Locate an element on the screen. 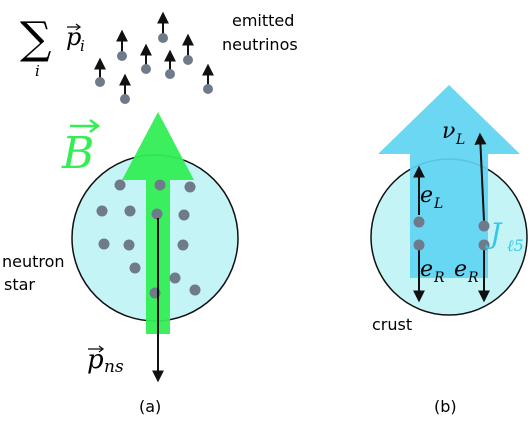 This screenshot has height=421, width=532. J-sub: ℓ5 is located at coordinates (515, 245).